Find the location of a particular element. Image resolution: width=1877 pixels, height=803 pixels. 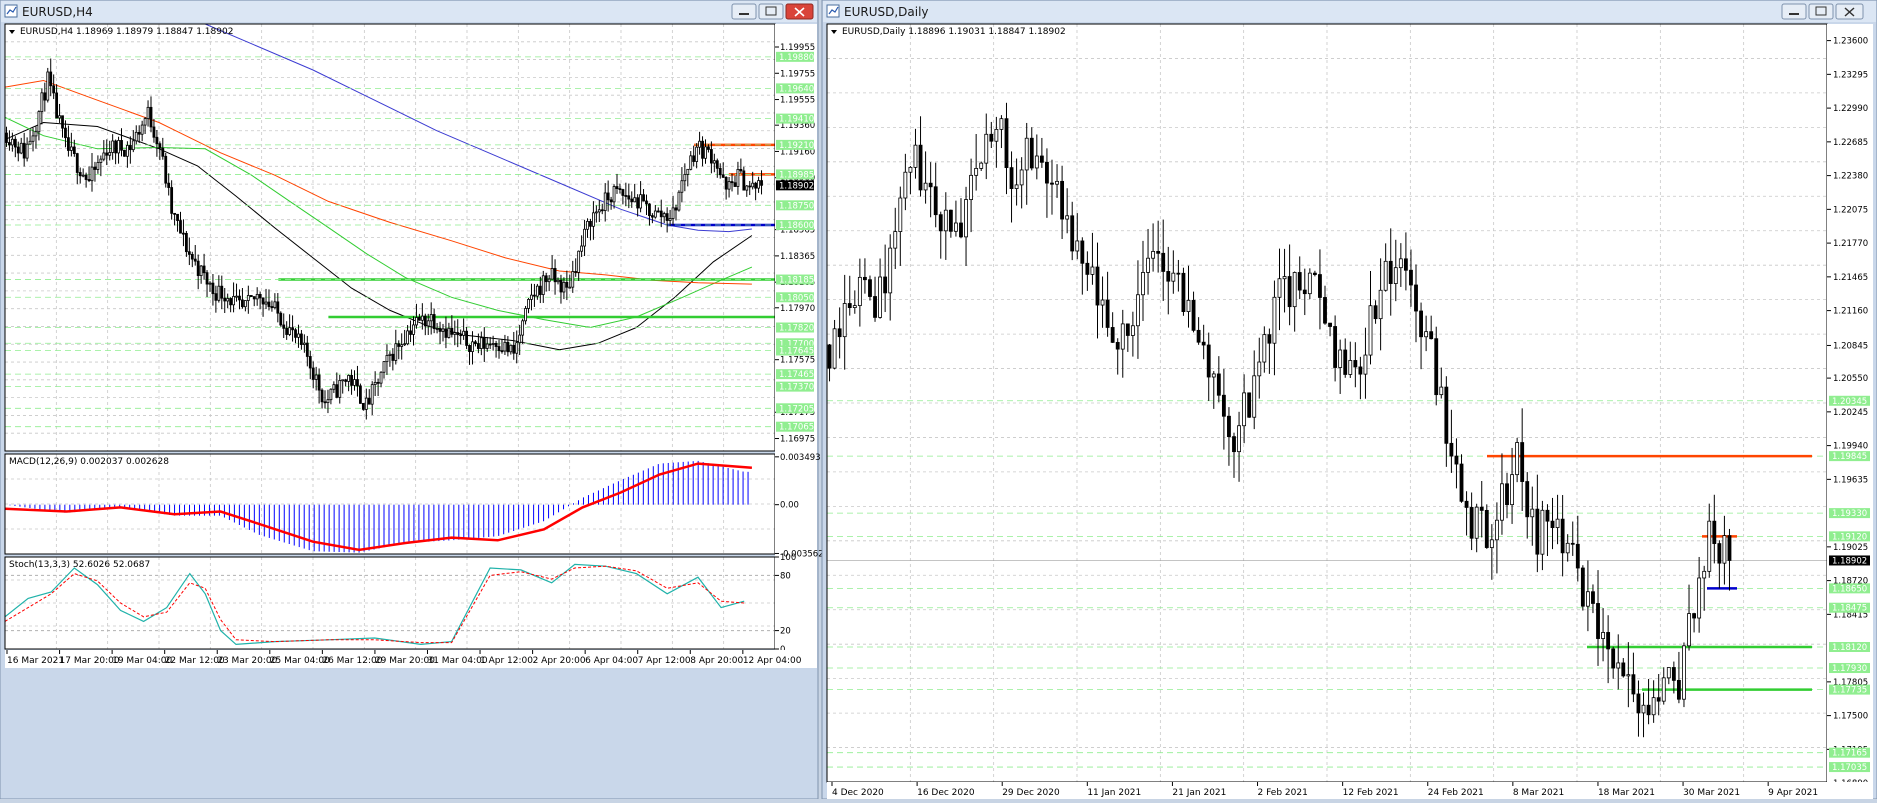

daily-minimize-button is located at coordinates (1794, 11).